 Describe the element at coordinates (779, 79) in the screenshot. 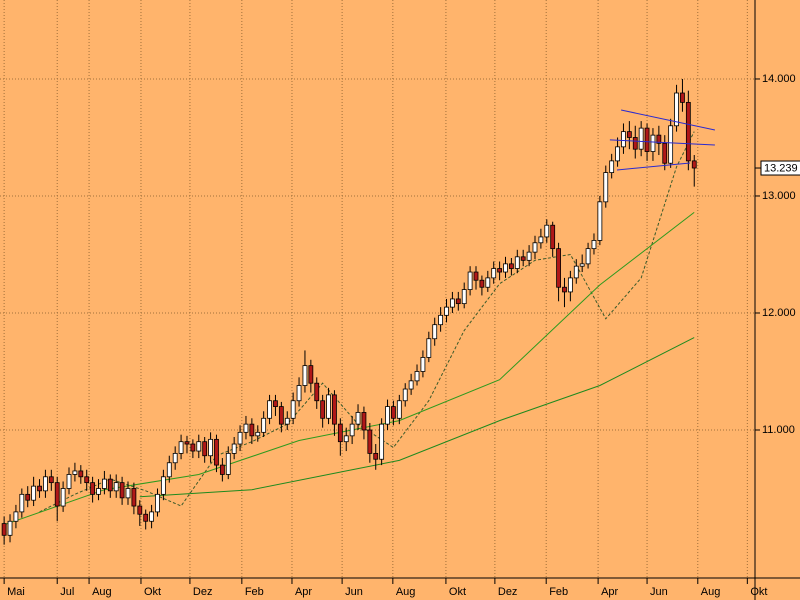

I see `y-tick-label: 14.000` at that location.